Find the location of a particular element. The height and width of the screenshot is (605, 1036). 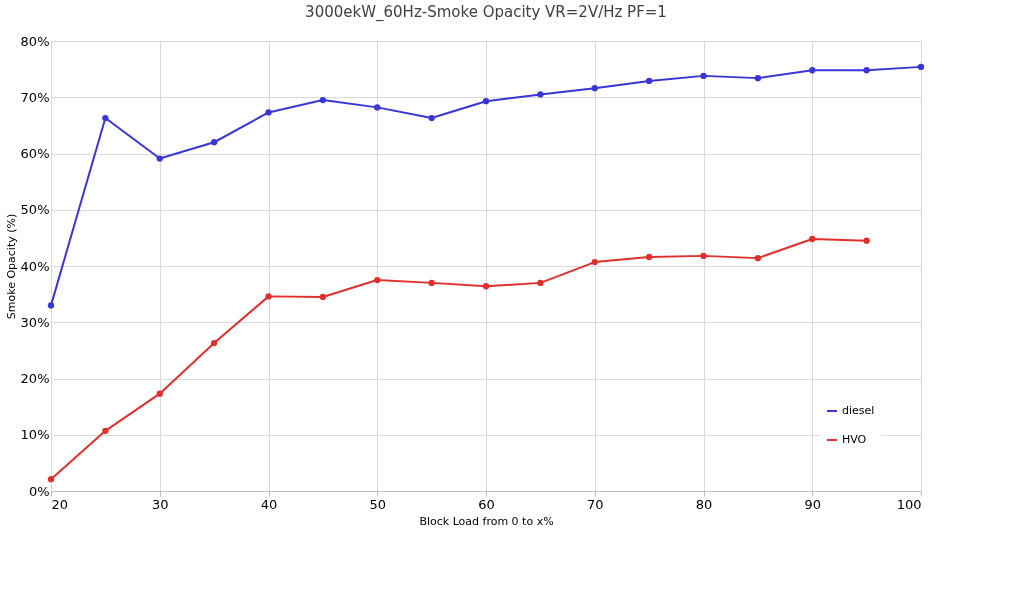

x-tick-label: 50 is located at coordinates (378, 504).